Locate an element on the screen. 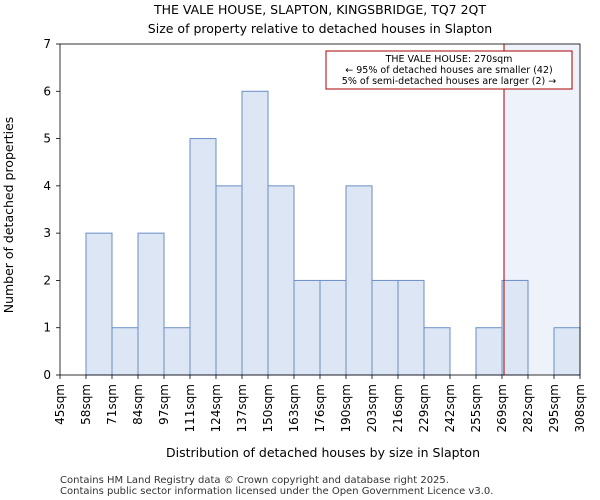 The height and width of the screenshot is (500, 600). x-tick-label-255sqm: 255sqm is located at coordinates (476, 408).